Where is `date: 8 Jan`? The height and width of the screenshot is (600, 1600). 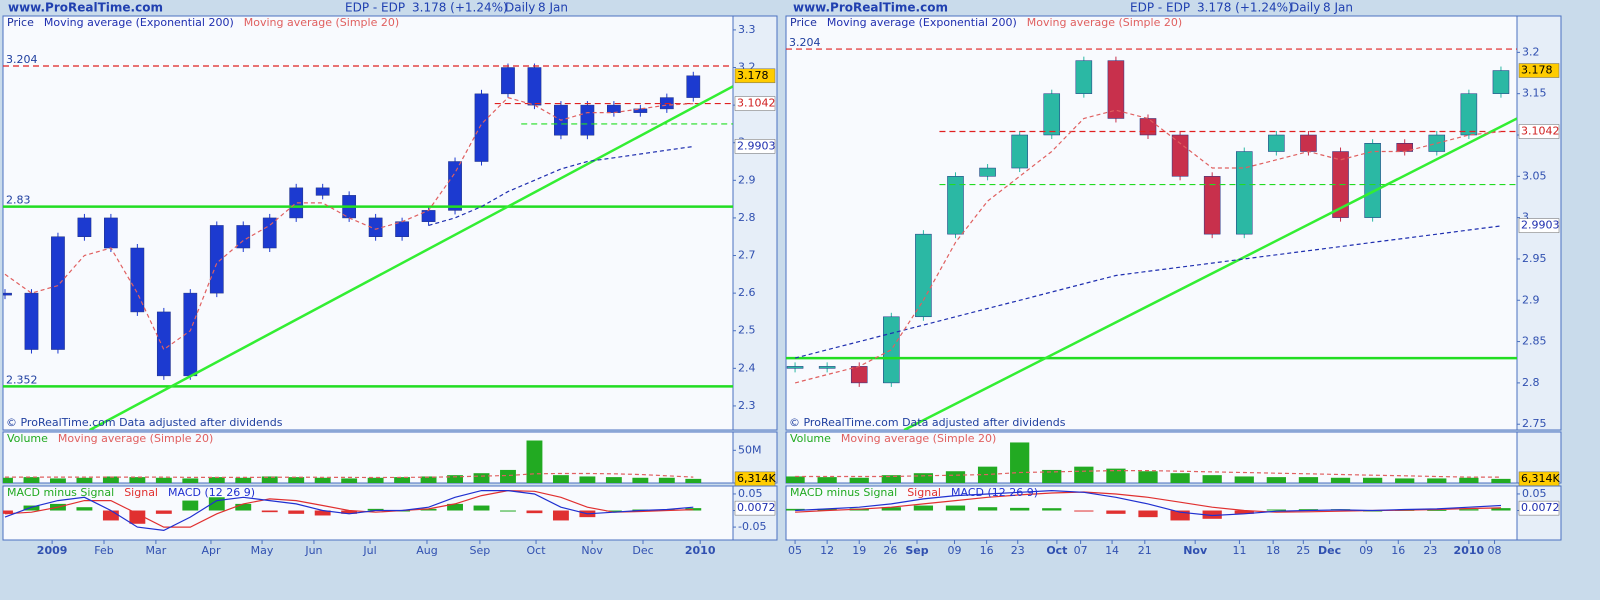
date: 8 Jan is located at coordinates (553, 8).